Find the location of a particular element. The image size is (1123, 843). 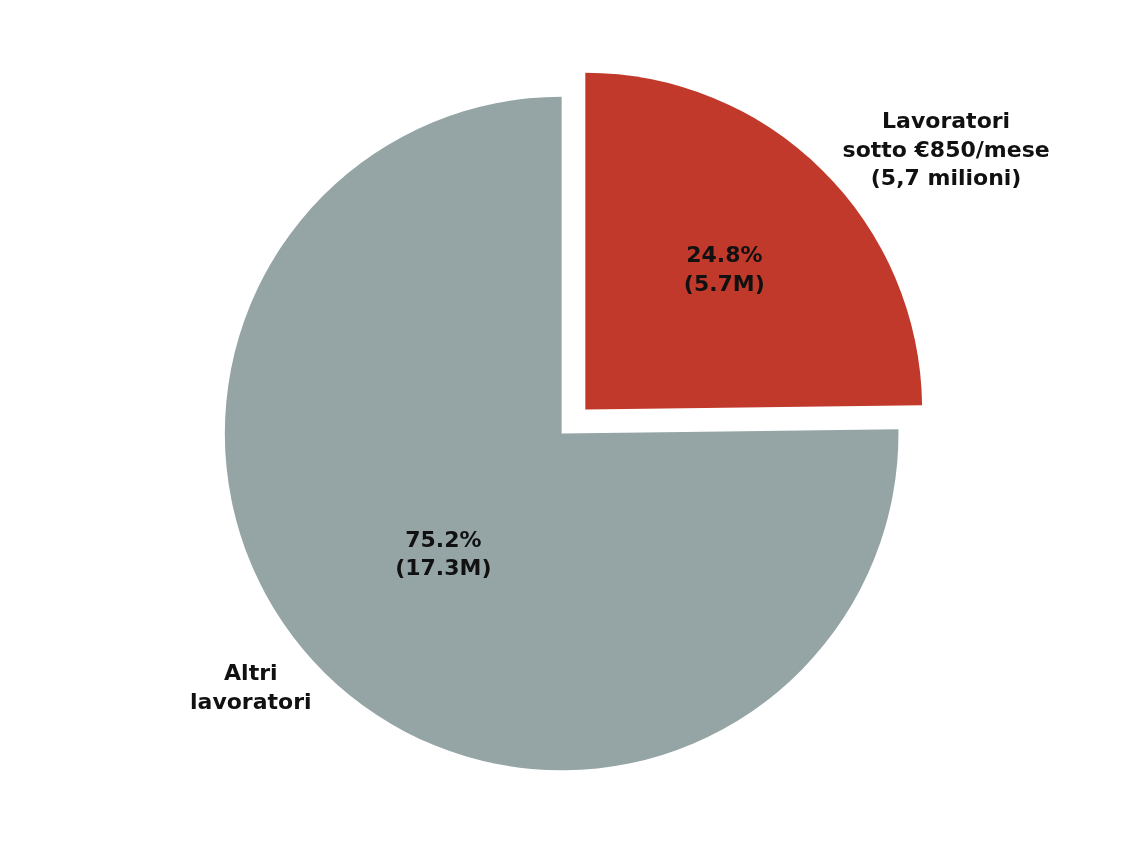

data-label: 75.2% (17.3M) is located at coordinates (443, 553).